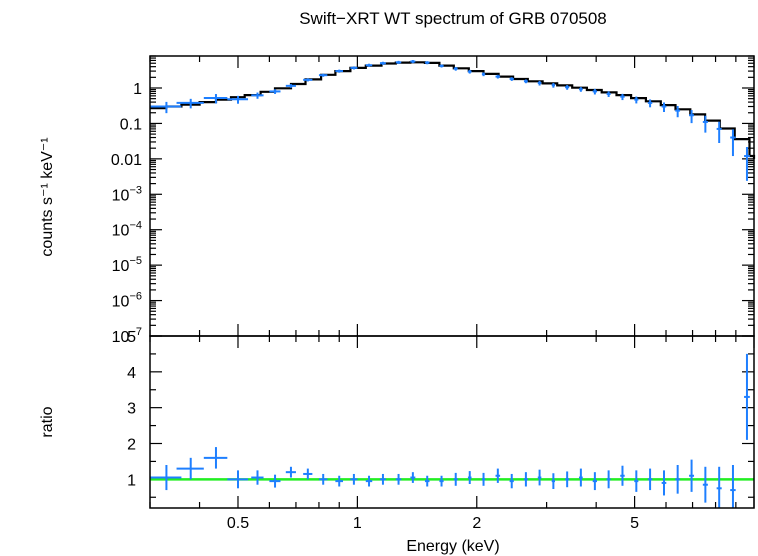 Image resolution: width=758 pixels, height=556 pixels. Describe the element at coordinates (452, 546) in the screenshot. I see `x-axis-label: Energy (keV)` at that location.